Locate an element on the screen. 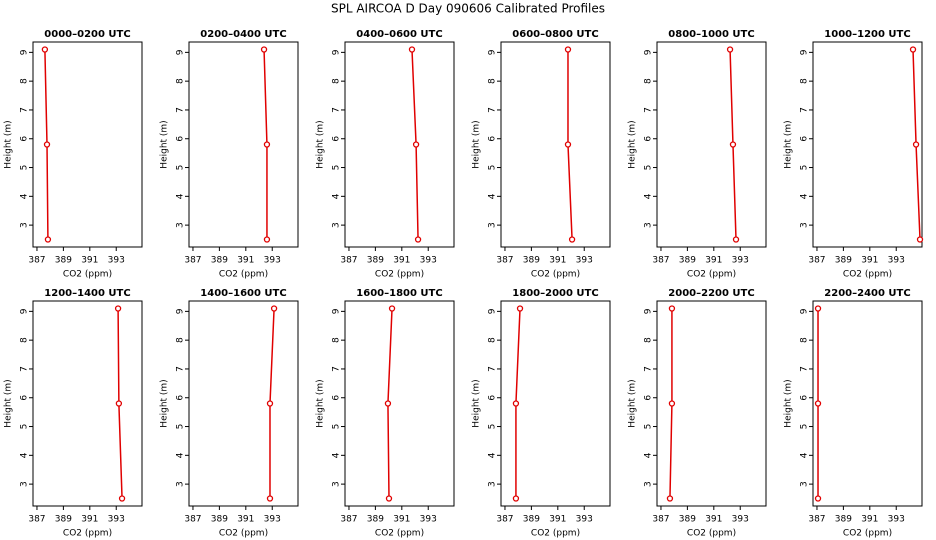  panel-title: 2200–2400 UTC is located at coordinates (867, 293).